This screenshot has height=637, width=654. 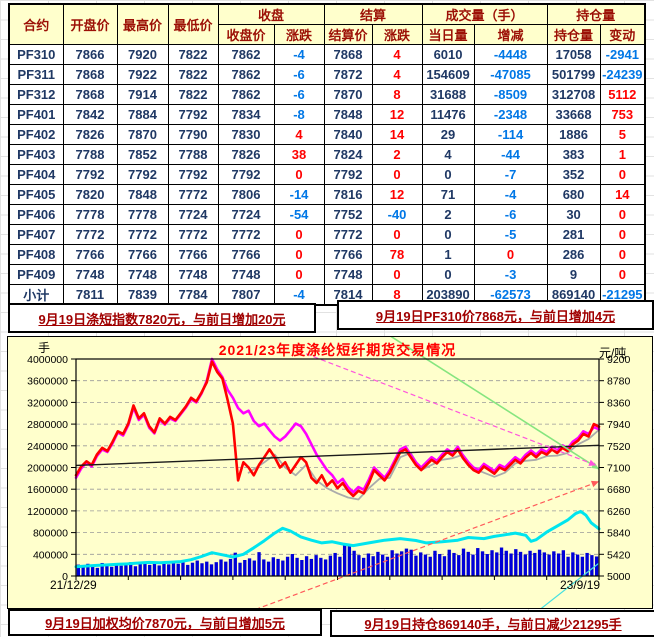 I want to click on contract-cell: PF310, so click(x=36, y=54).